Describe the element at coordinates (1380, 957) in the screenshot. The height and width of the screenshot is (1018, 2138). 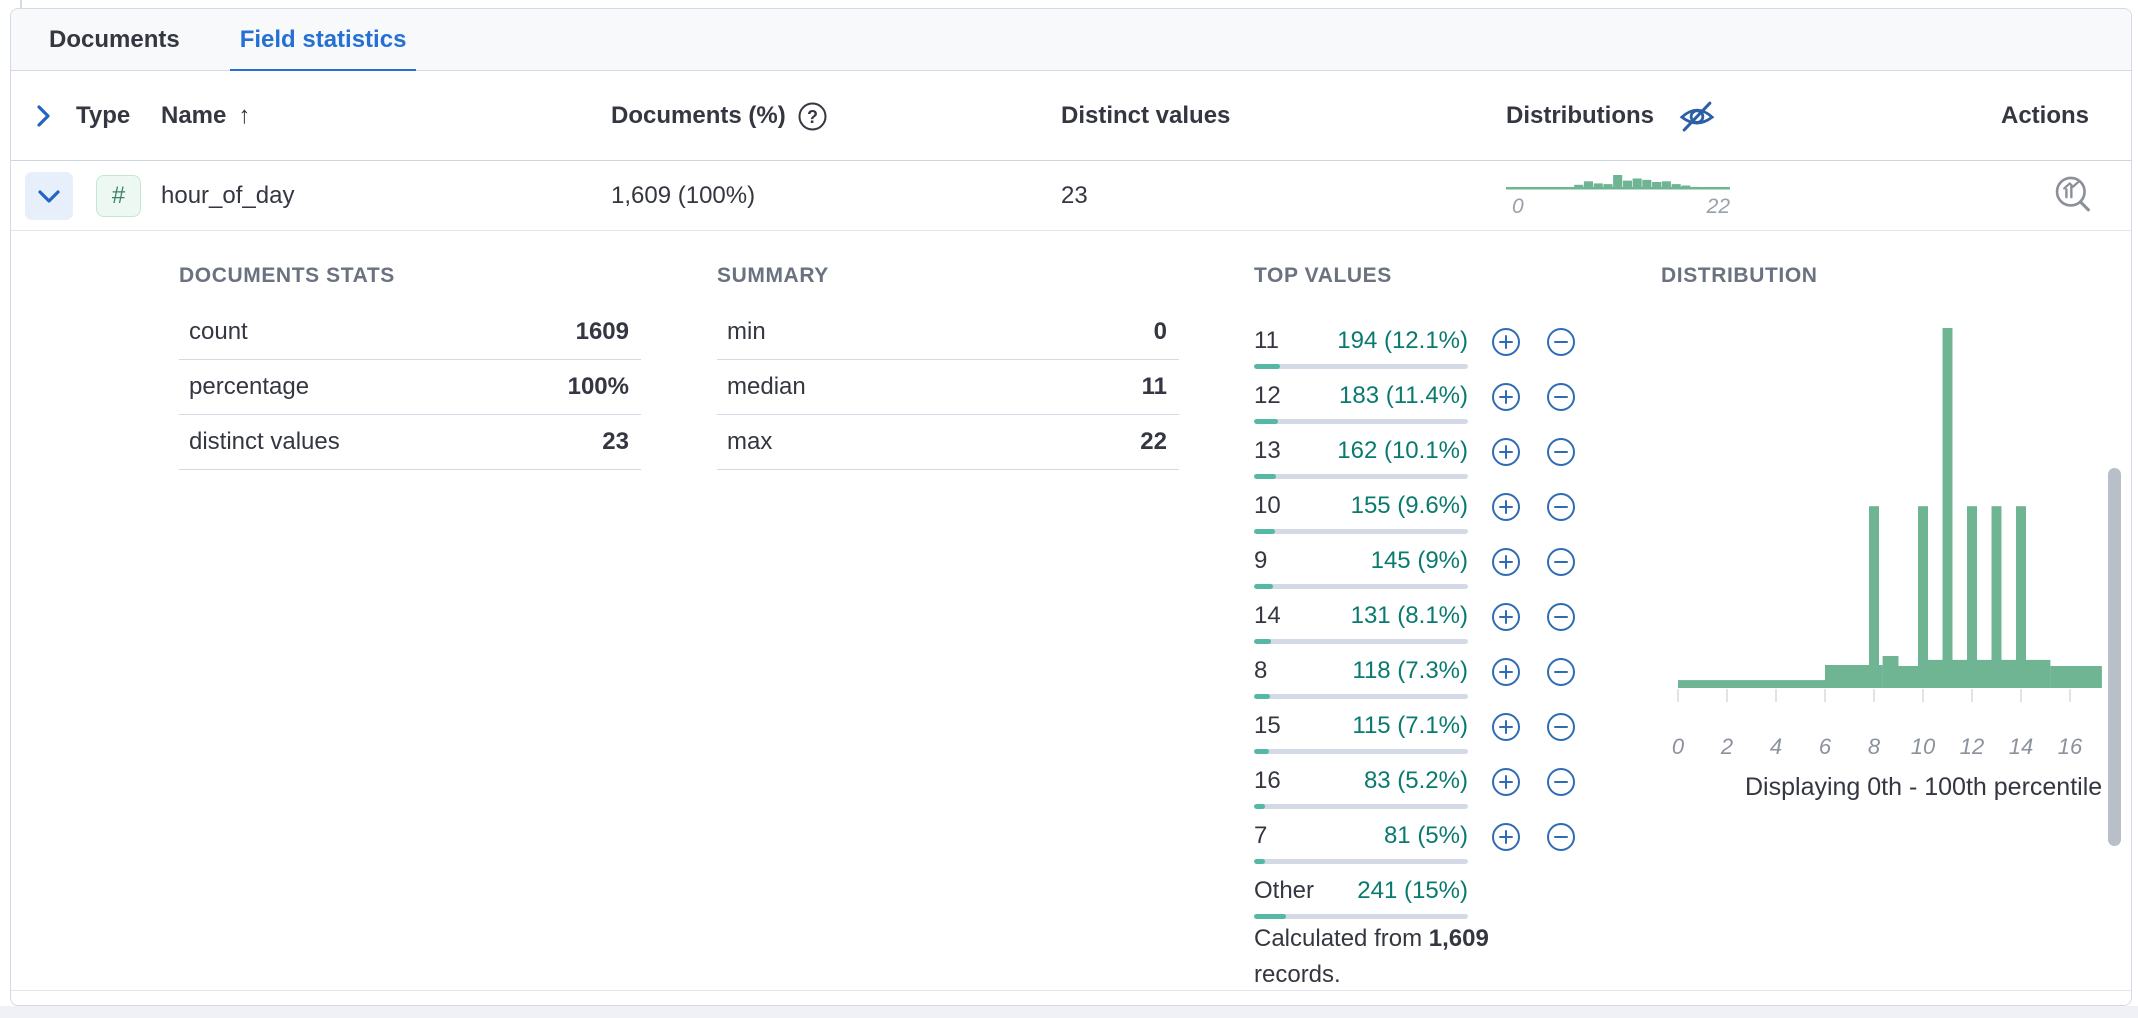
I see `top-values-footer: Calculated from 1,609 records.` at that location.